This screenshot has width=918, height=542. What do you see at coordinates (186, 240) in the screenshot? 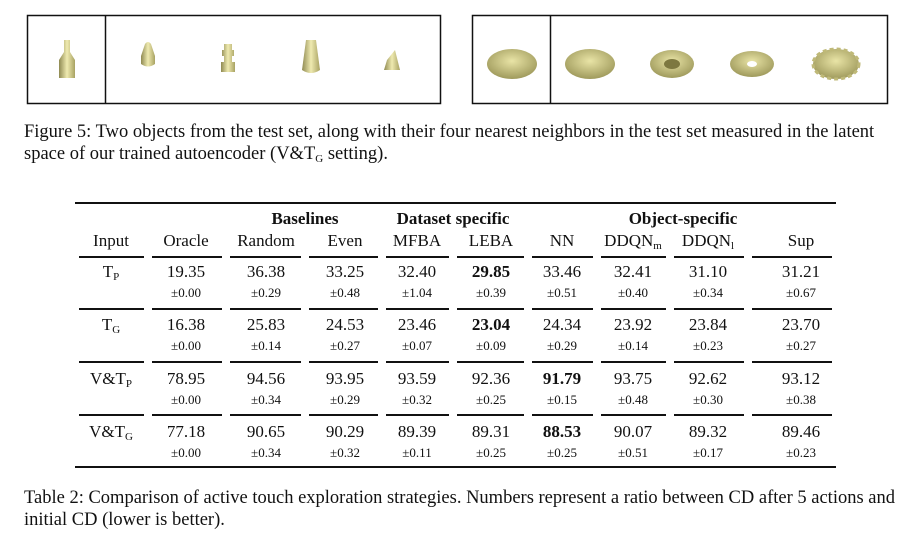
I see `column-header: Oracle` at bounding box center [186, 240].